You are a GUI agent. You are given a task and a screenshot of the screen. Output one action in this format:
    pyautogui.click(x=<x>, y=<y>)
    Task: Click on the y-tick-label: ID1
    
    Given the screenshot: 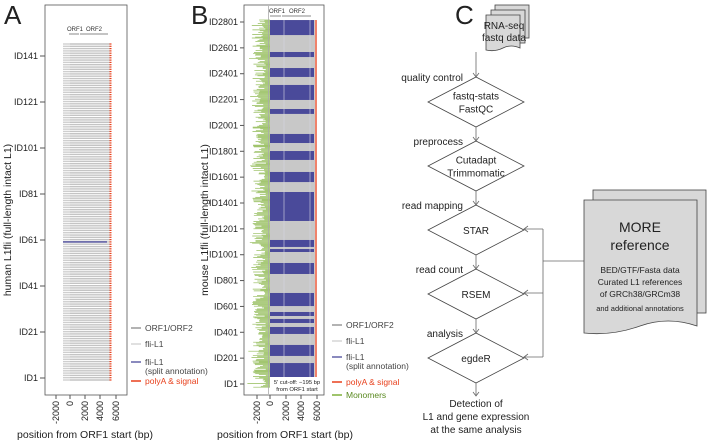 What is the action you would take?
    pyautogui.click(x=231, y=384)
    